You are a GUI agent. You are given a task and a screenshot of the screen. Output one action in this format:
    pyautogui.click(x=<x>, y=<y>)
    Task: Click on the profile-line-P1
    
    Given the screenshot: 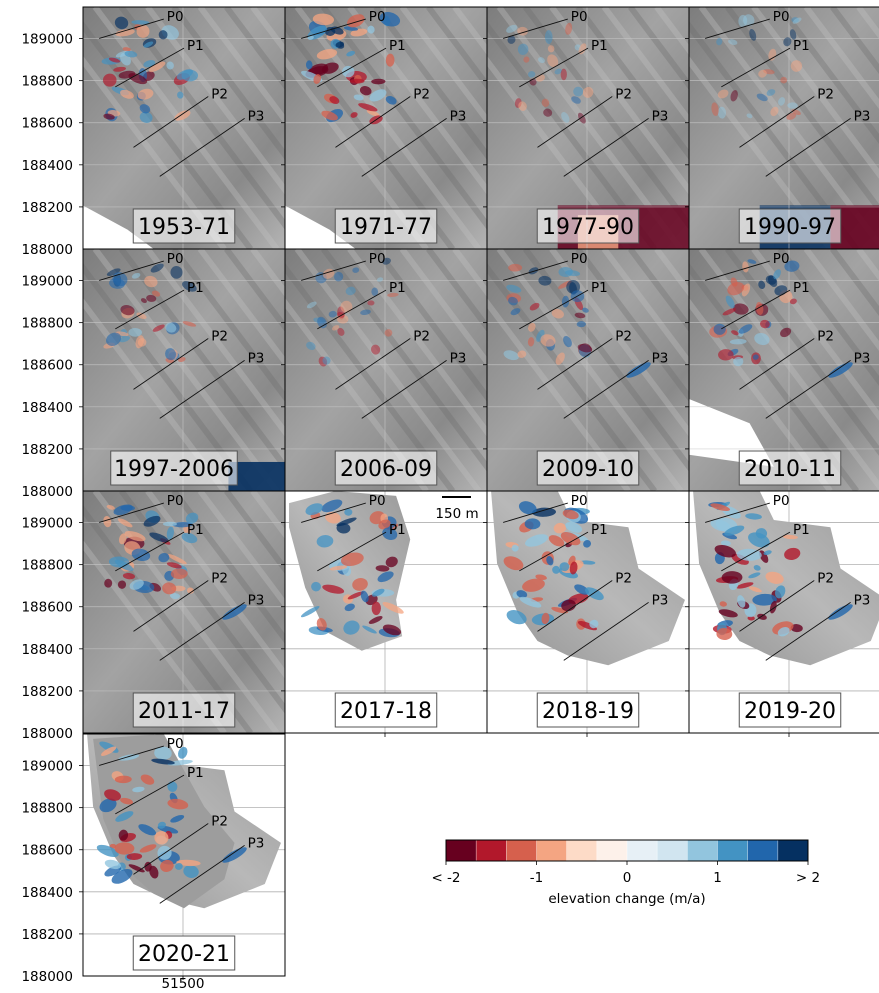 What is the action you would take?
    pyautogui.click(x=150, y=309)
    